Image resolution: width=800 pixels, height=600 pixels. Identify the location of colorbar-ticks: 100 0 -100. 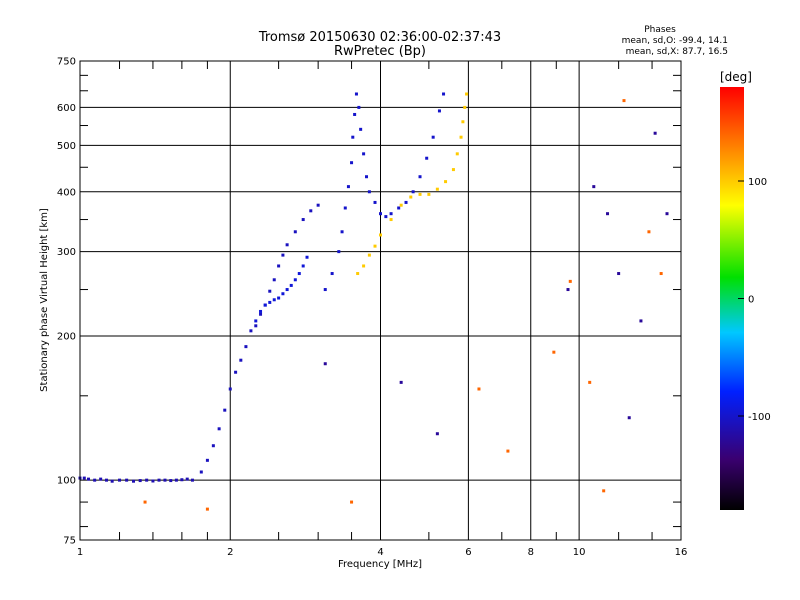
(754, 300).